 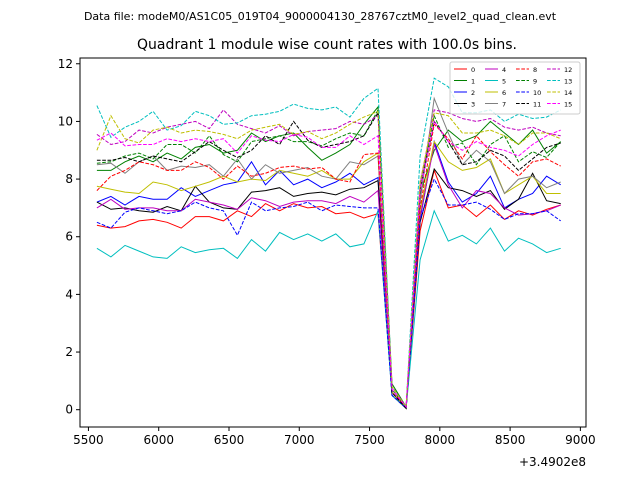 I want to click on y-tick-label: 12, so click(x=65, y=64).